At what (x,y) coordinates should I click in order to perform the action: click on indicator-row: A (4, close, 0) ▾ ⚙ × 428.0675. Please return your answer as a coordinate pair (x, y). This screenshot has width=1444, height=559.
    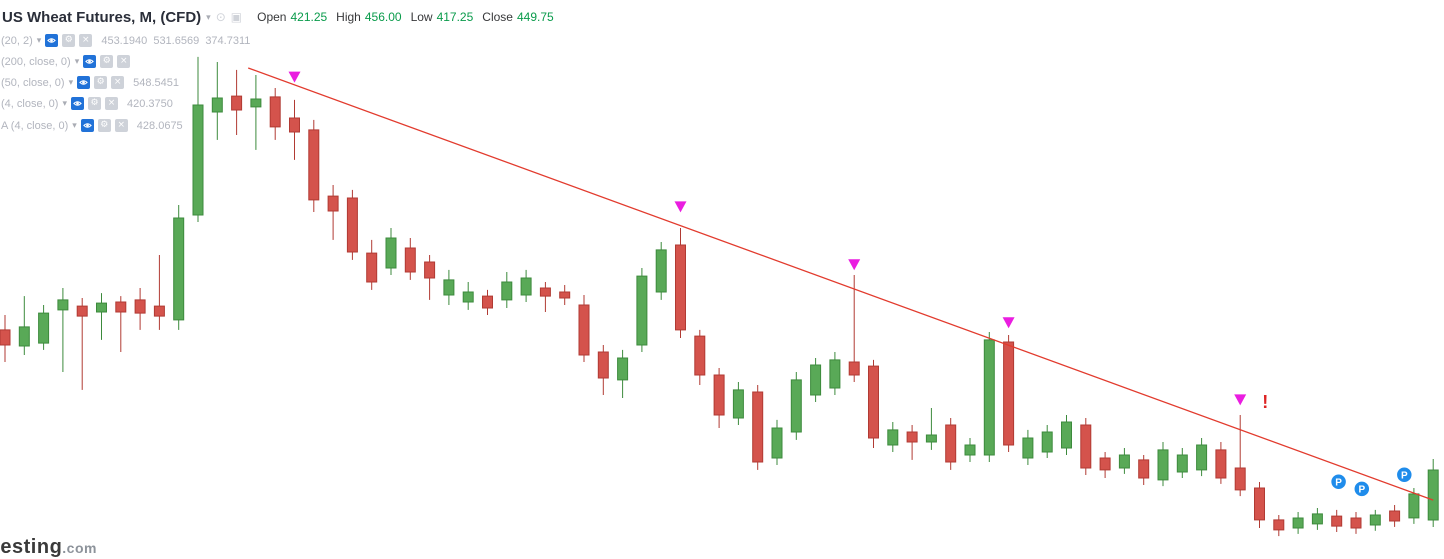
    Looking at the image, I should click on (92, 125).